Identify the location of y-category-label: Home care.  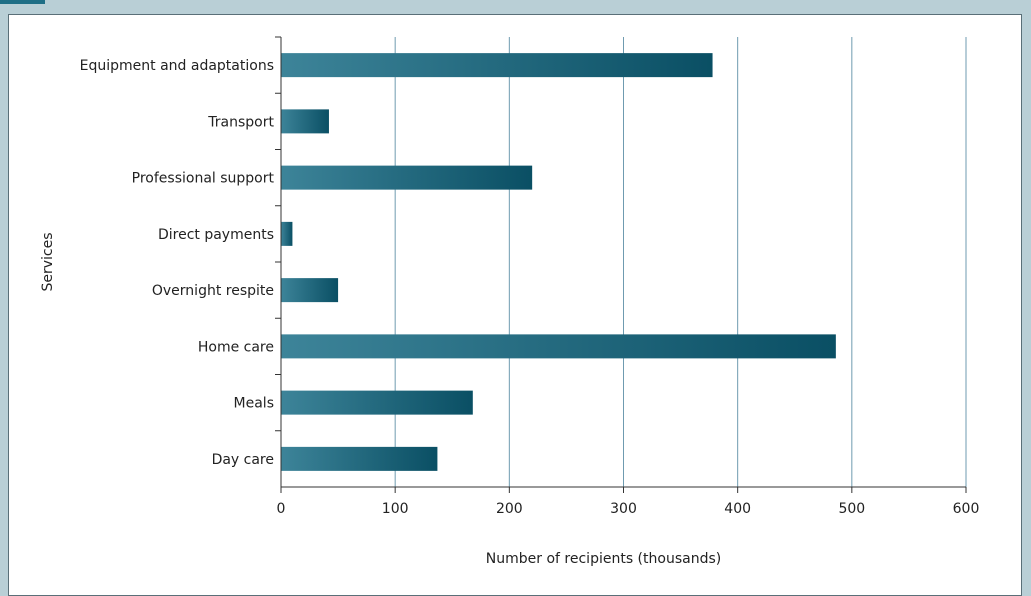
(236, 347).